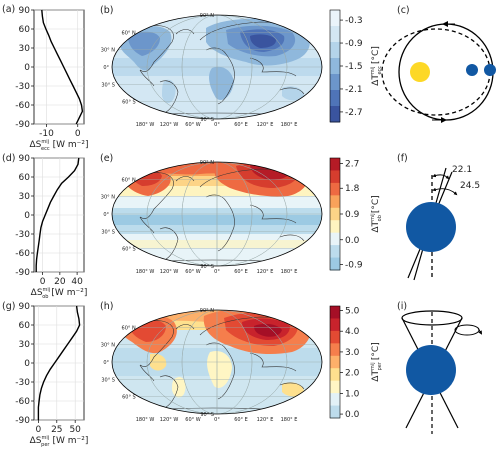 This screenshot has width=500, height=450. What do you see at coordinates (207, 267) in the screenshot?
I see `map-lat-label: 90° S` at bounding box center [207, 267].